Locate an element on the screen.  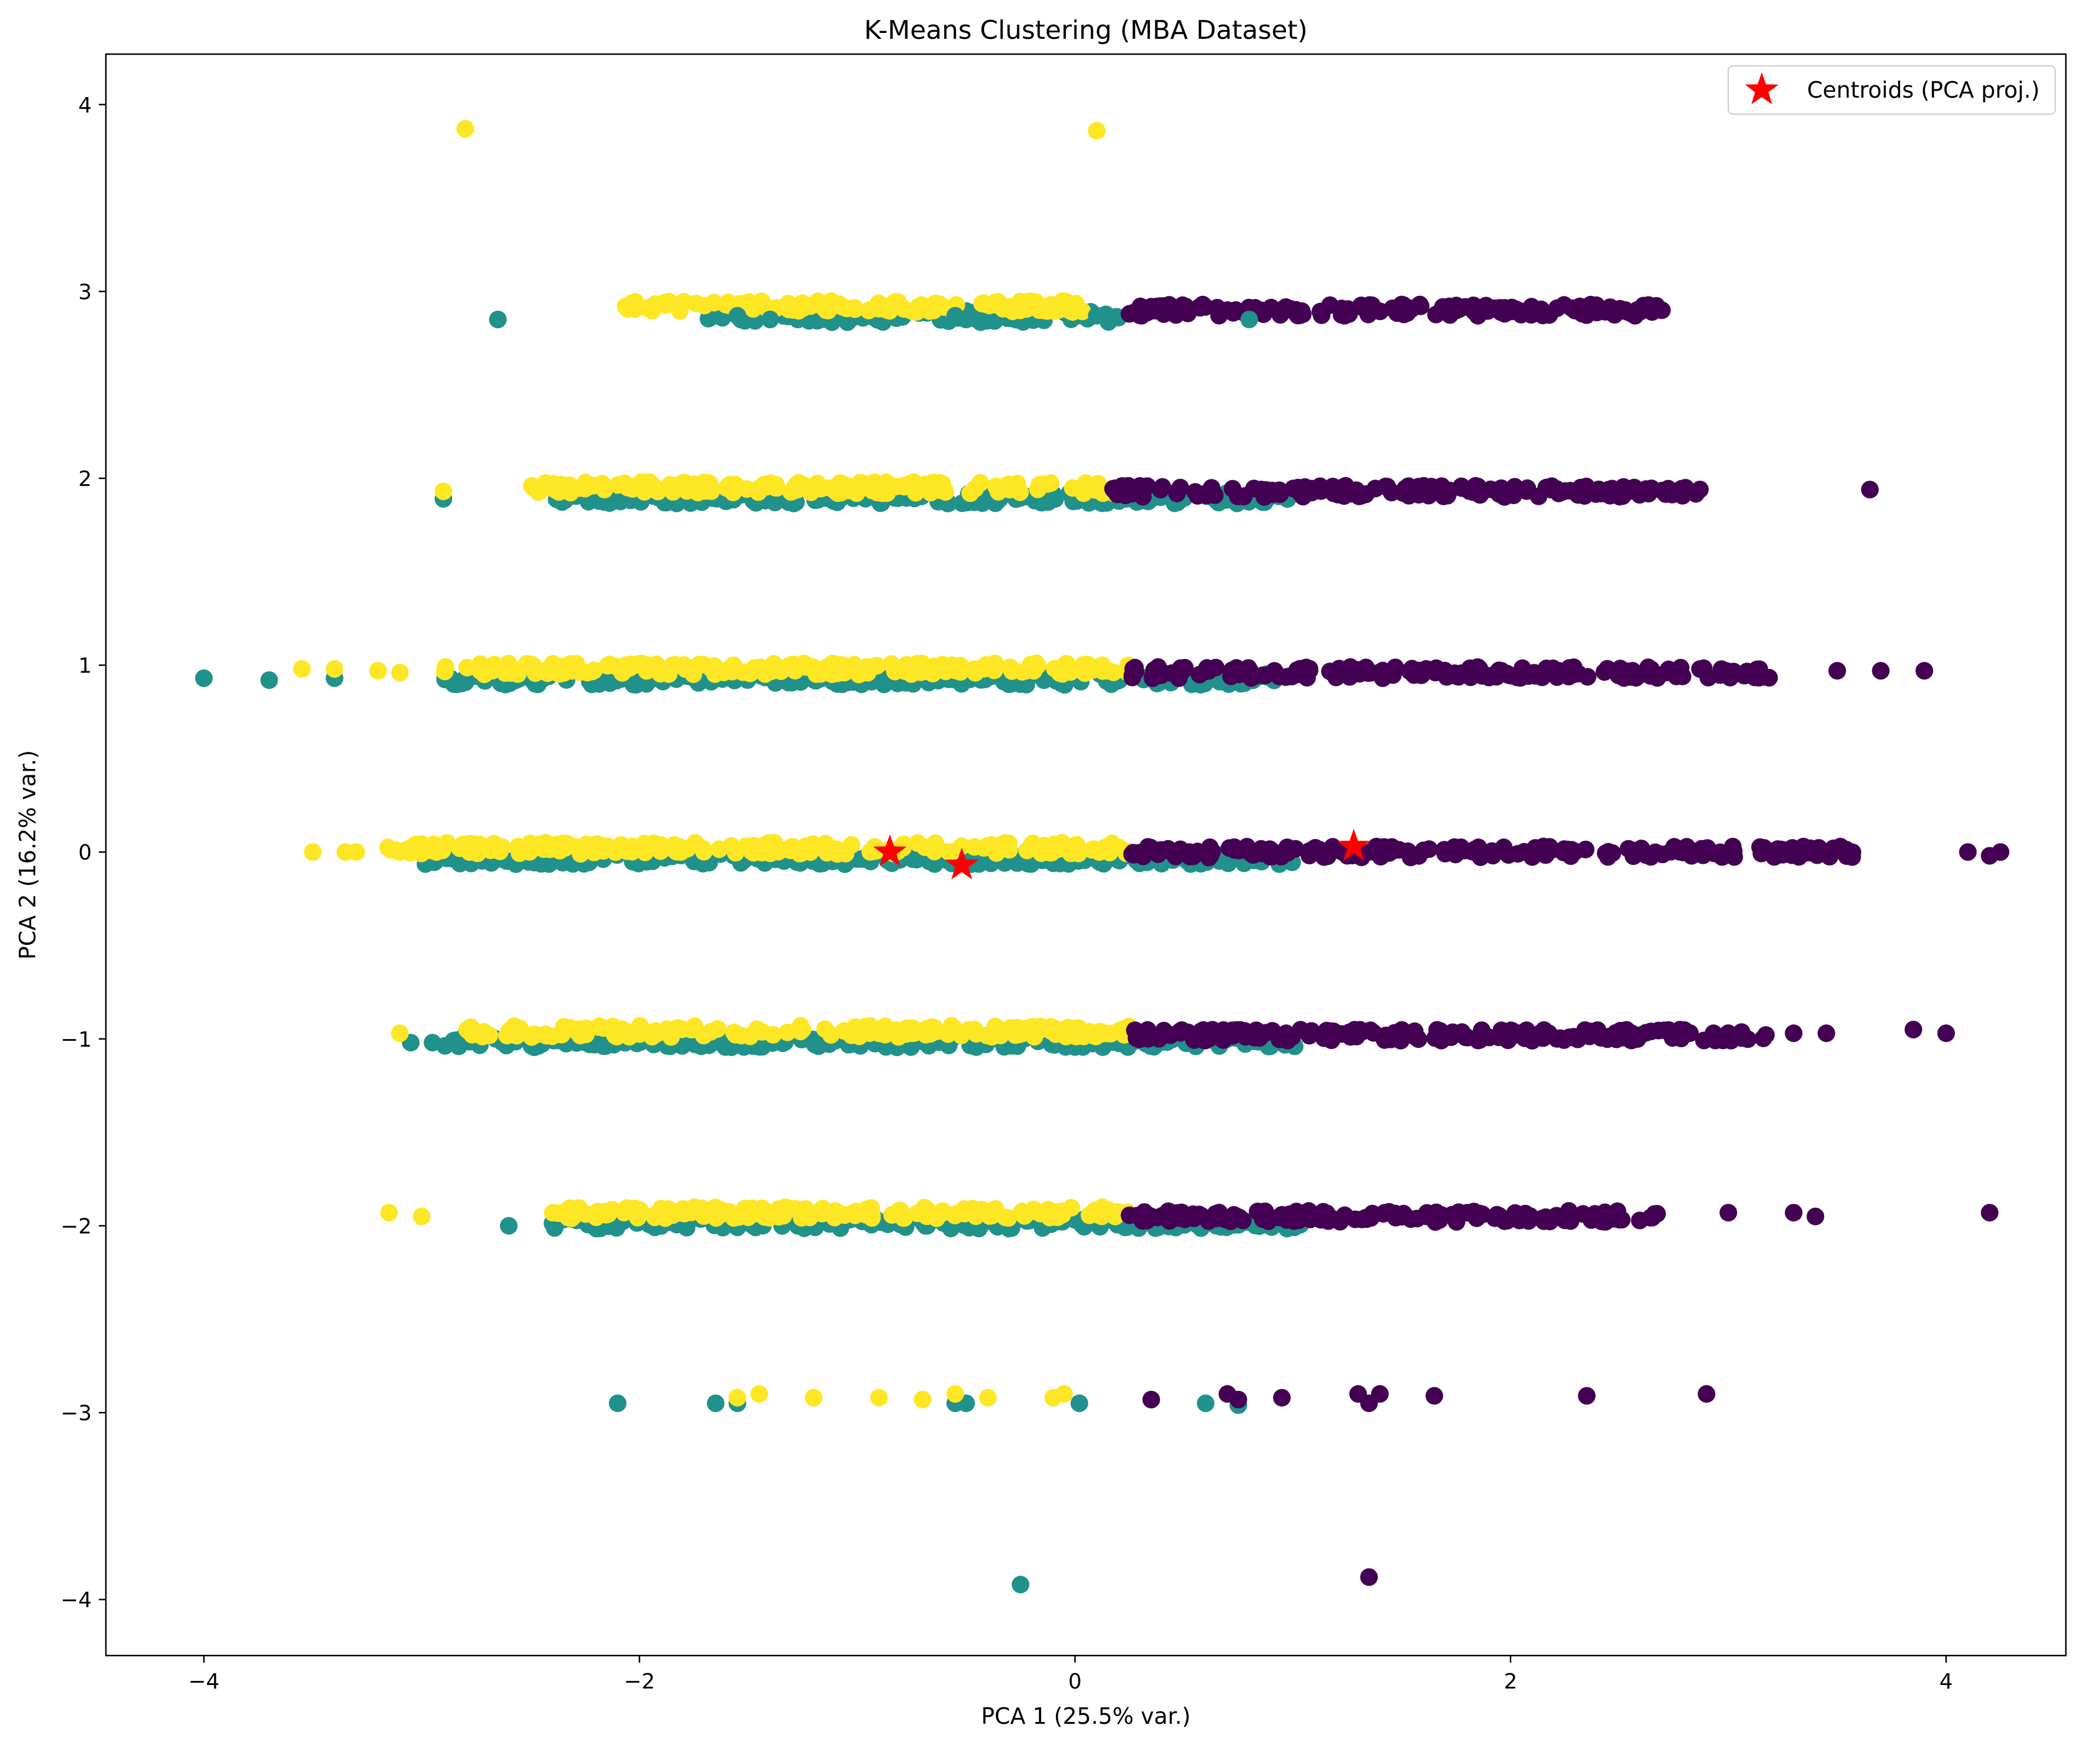
y-tick-label: −2 is located at coordinates (76, 1226).